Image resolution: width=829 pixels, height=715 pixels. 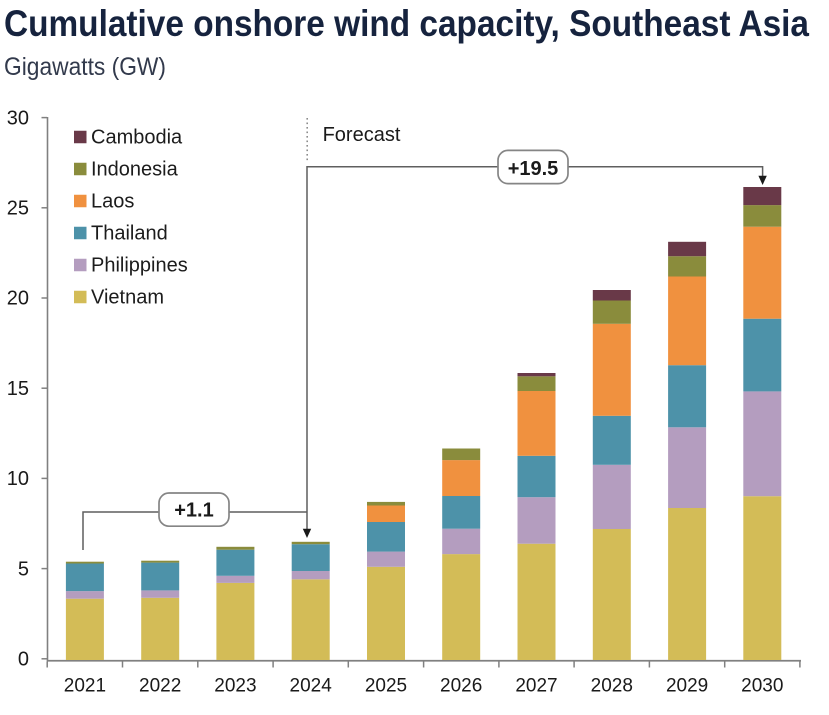 What do you see at coordinates (536, 686) in the screenshot?
I see `svg-text: 2027` at bounding box center [536, 686].